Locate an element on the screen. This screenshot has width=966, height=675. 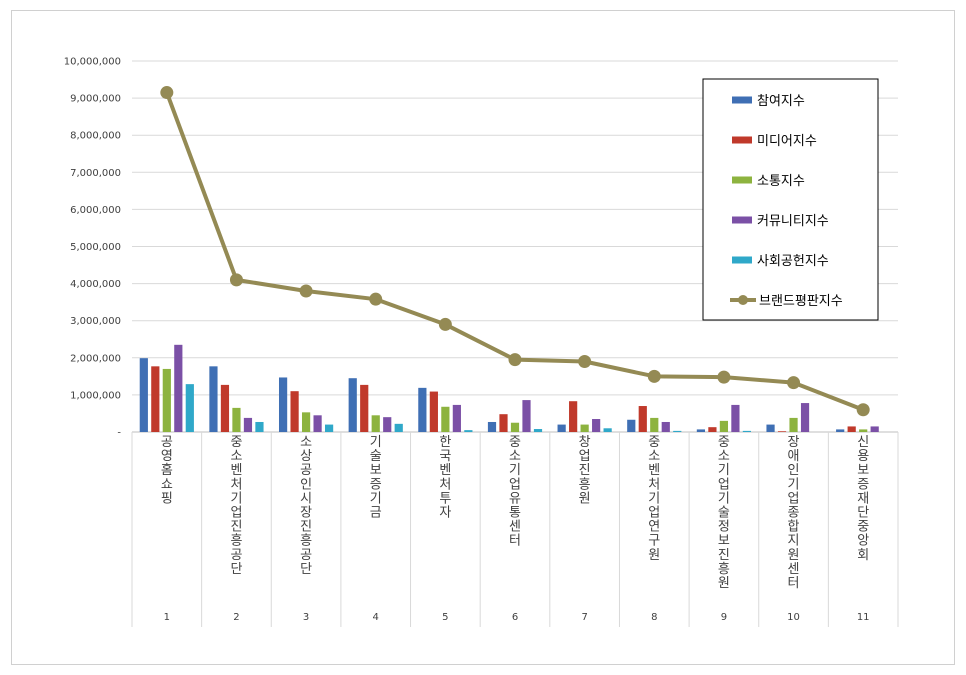
rank-label: 6 is located at coordinates (515, 617).